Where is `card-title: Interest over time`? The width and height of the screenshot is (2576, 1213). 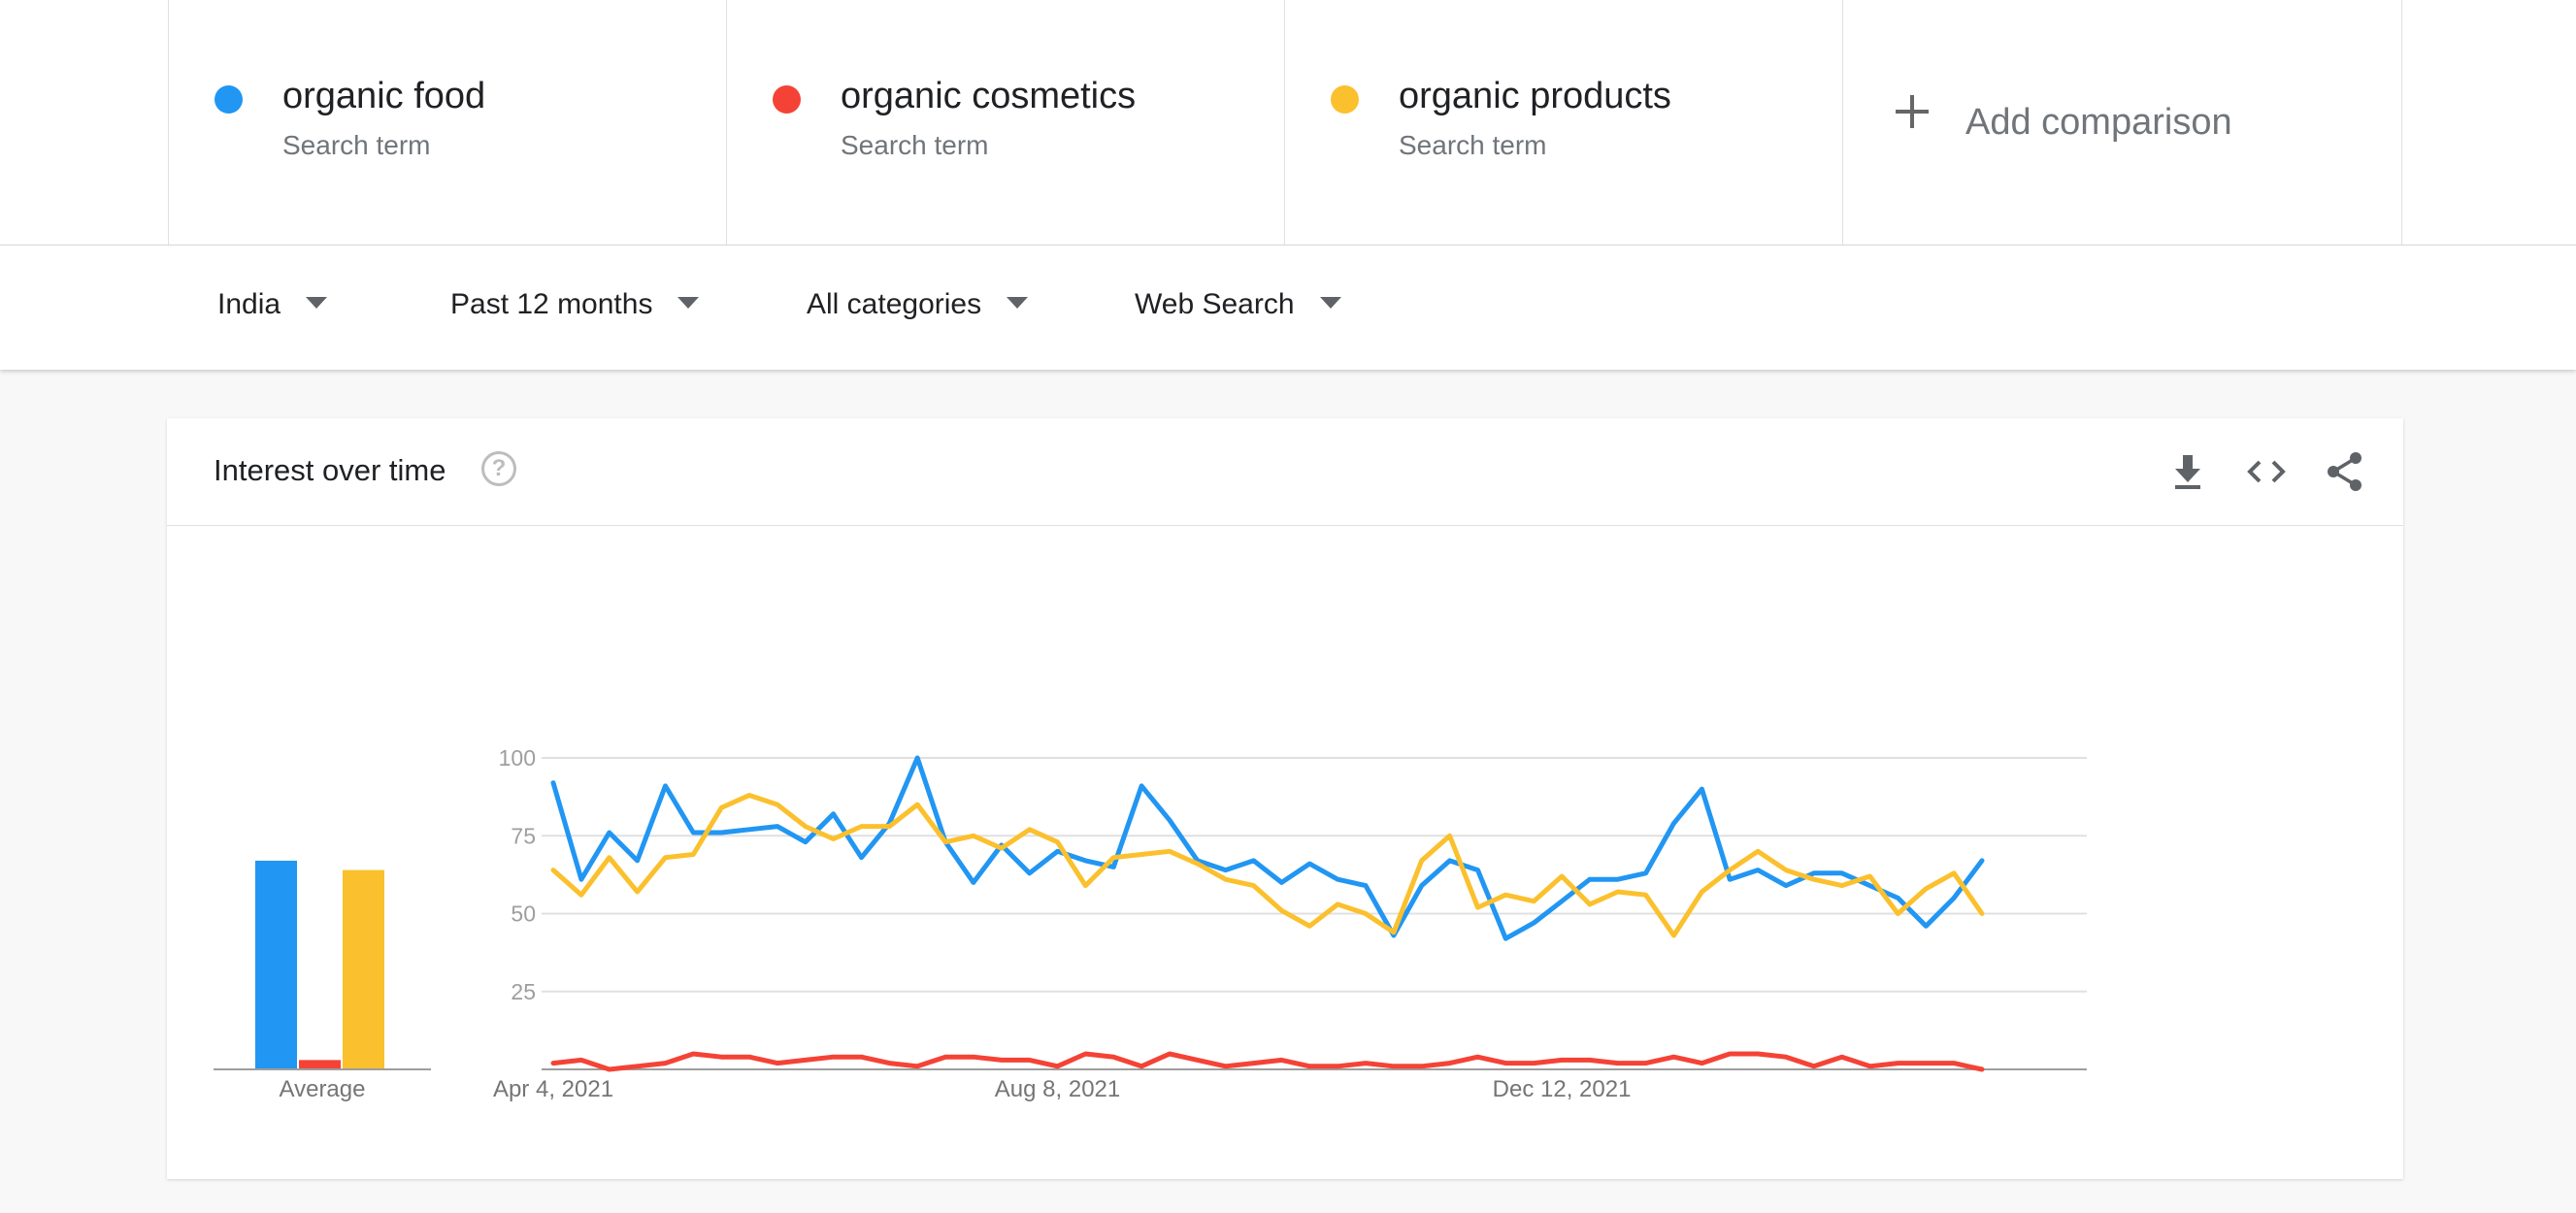
card-title: Interest over time is located at coordinates (330, 470).